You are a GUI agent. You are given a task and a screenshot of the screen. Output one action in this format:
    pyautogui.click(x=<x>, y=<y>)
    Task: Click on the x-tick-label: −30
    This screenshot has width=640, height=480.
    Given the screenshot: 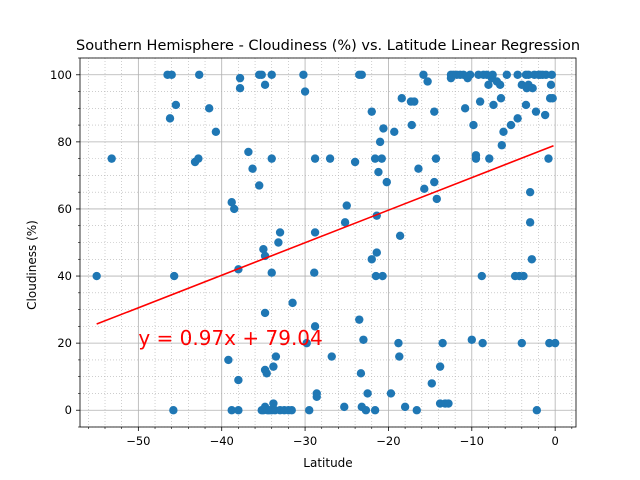 What is the action you would take?
    pyautogui.click(x=305, y=441)
    